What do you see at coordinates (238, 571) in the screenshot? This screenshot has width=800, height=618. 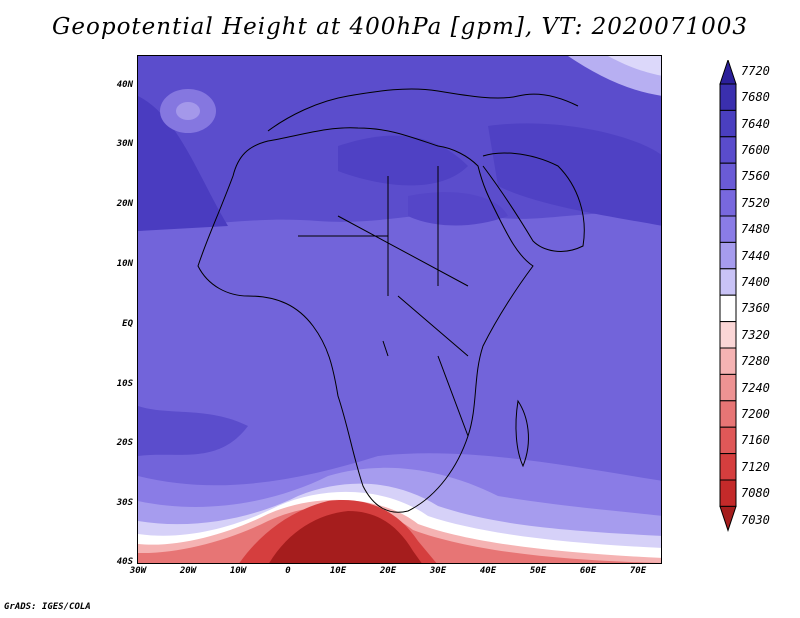 I see `lon-label: 10W` at bounding box center [238, 571].